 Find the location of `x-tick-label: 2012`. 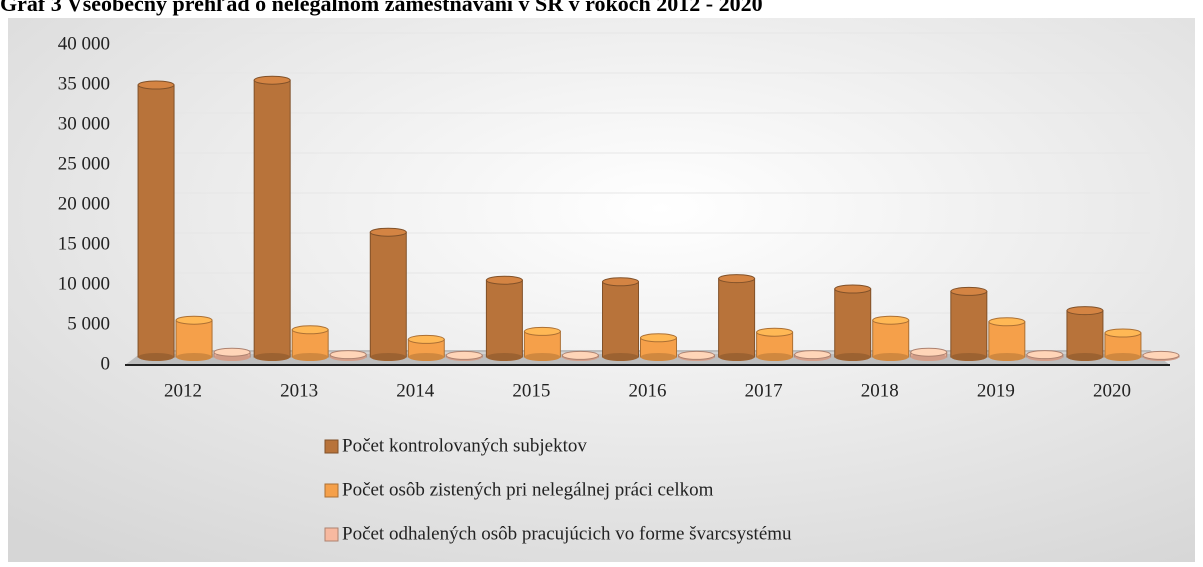

x-tick-label: 2012 is located at coordinates (183, 390).